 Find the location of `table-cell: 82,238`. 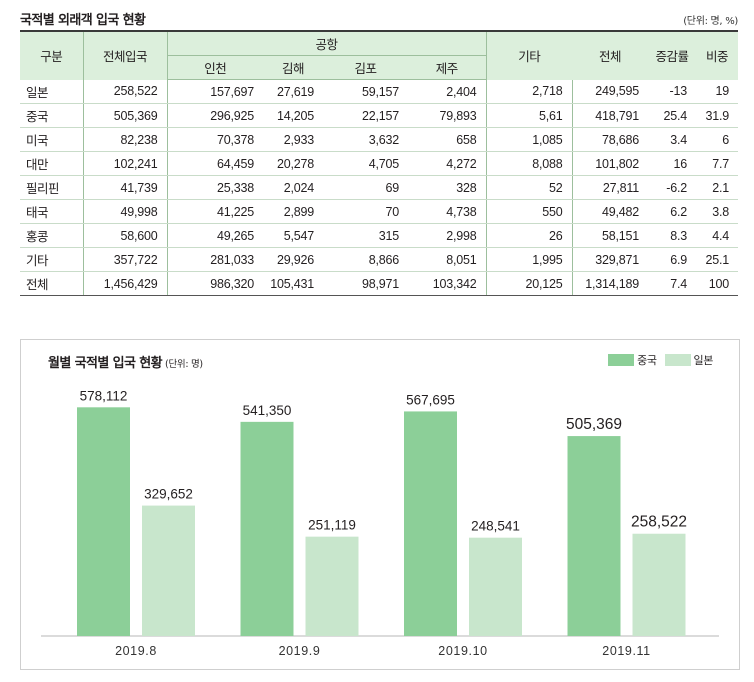

table-cell: 82,238 is located at coordinates (124, 139).